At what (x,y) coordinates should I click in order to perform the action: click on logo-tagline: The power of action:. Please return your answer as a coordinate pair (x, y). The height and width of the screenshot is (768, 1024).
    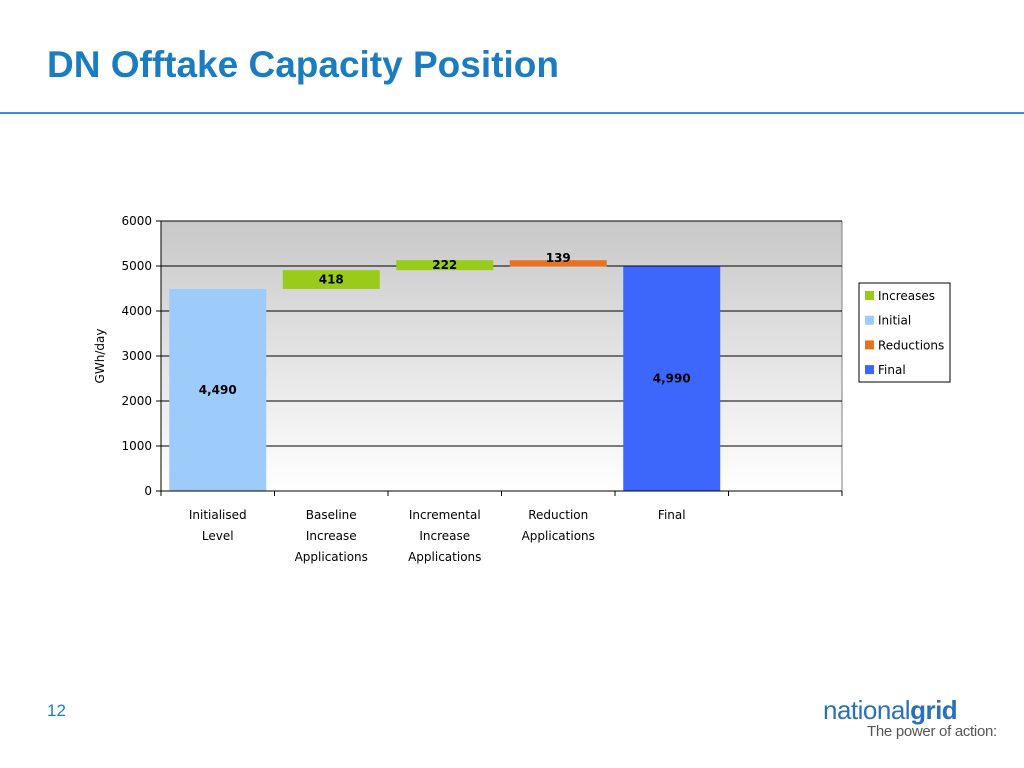
    Looking at the image, I should click on (932, 731).